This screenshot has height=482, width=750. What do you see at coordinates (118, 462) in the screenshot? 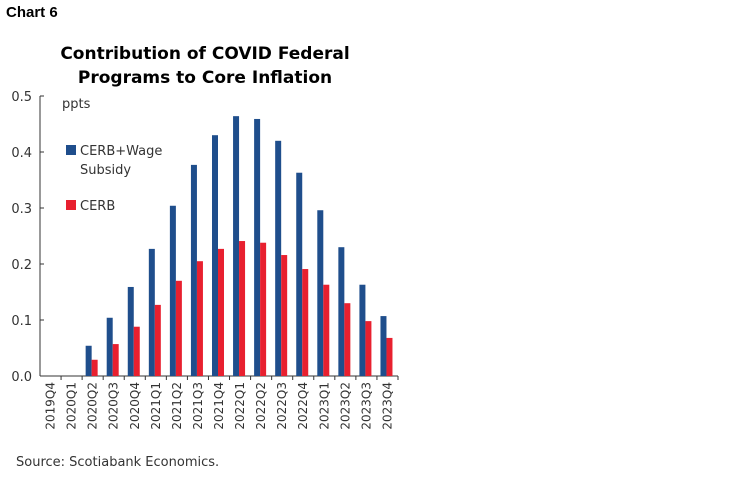
I see `source-note: Source: Scotiabank Economics.` at bounding box center [118, 462].